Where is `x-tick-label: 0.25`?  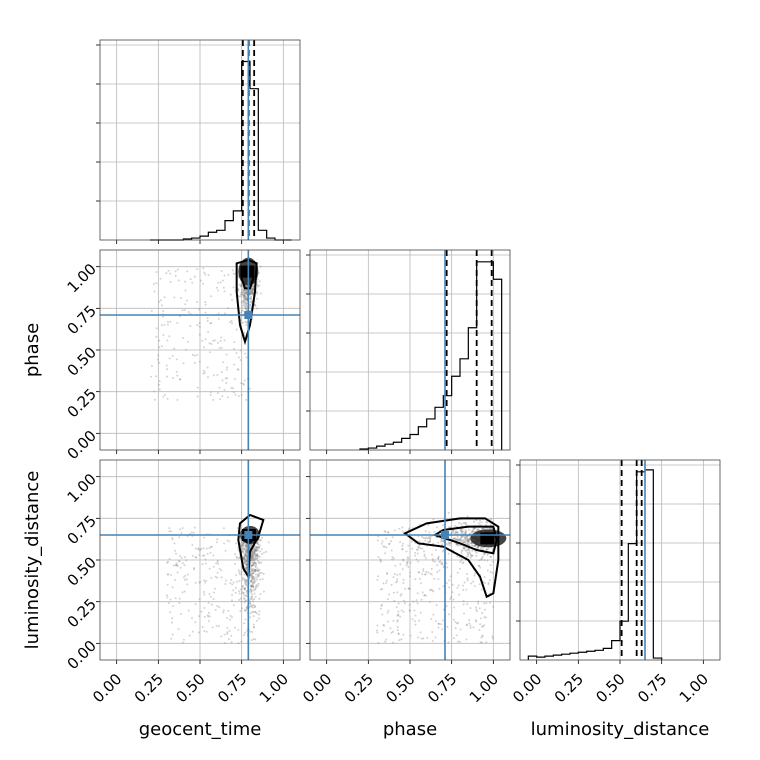
x-tick-label: 0.25 is located at coordinates (359, 688).